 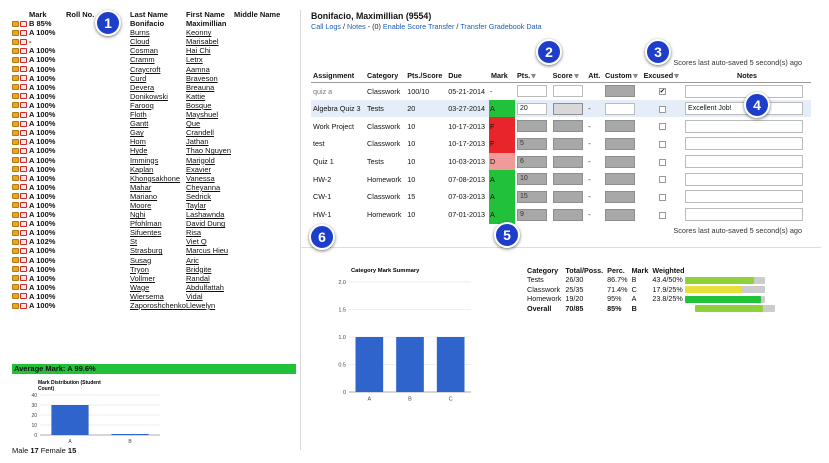 I want to click on student-first-name: Marigold, so click(x=200, y=160).